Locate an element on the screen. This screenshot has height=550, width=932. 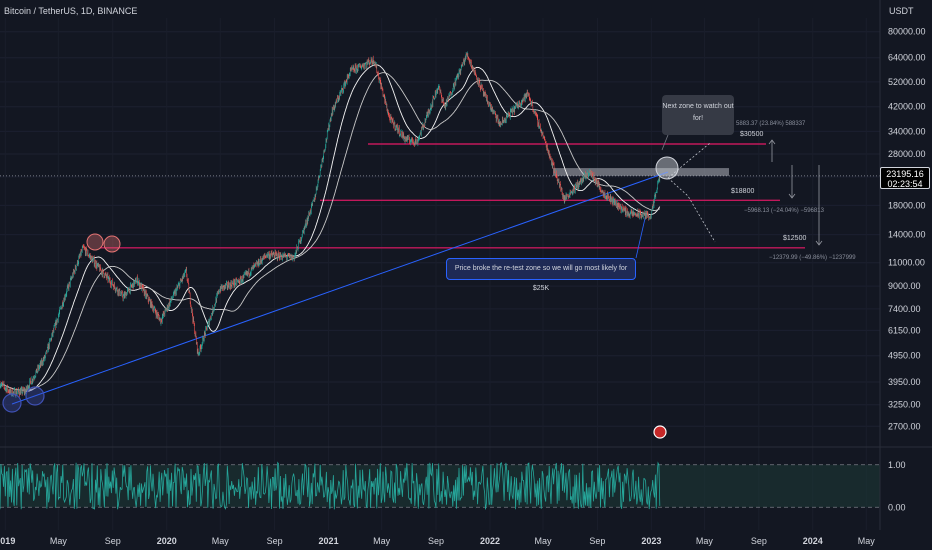
resistance-zone is located at coordinates (641, 172).